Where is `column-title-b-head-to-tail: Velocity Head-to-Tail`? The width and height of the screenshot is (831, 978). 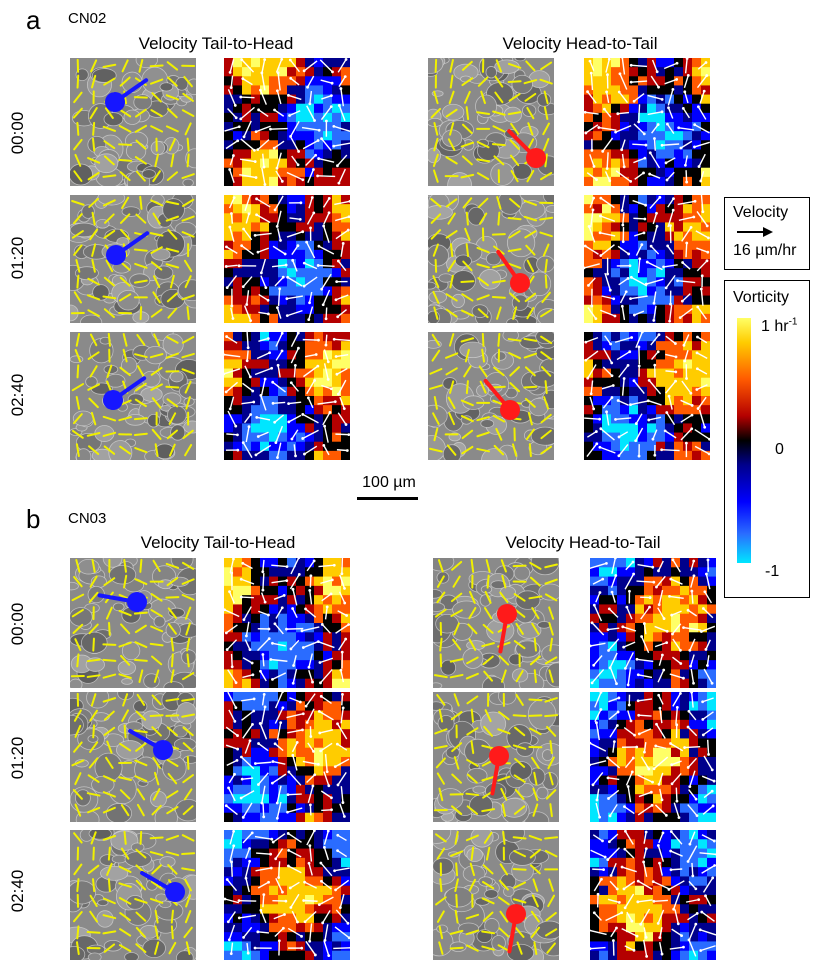 column-title-b-head-to-tail: Velocity Head-to-Tail is located at coordinates (583, 542).